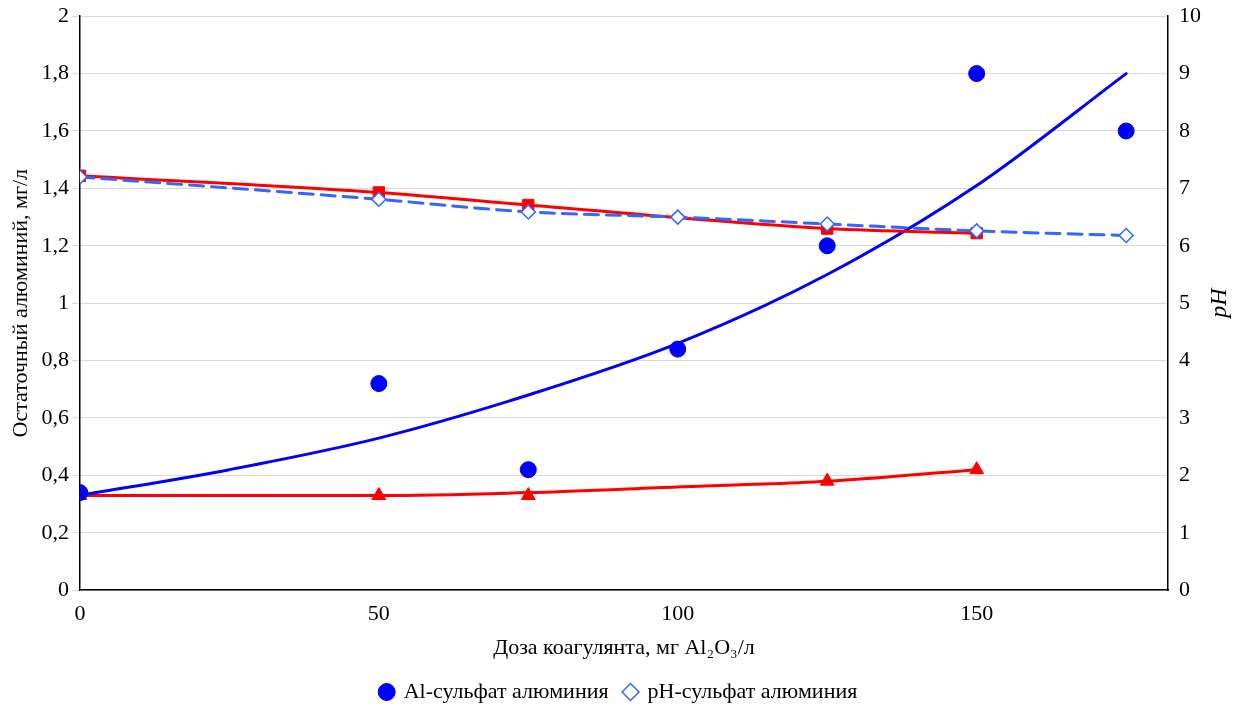  What do you see at coordinates (55, 416) in the screenshot?
I see `y-tick-label: 0,6` at bounding box center [55, 416].